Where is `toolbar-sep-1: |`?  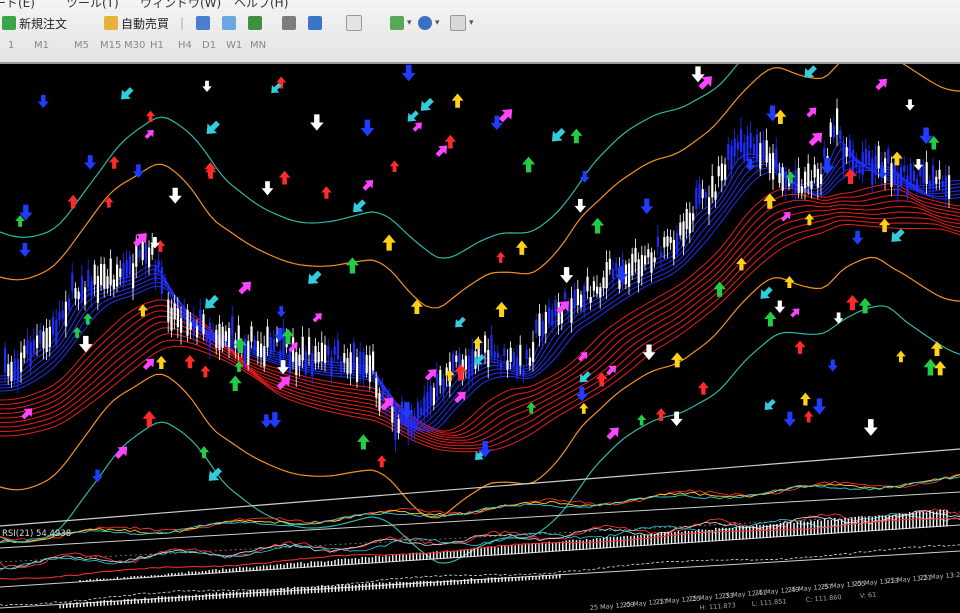
toolbar-sep-1: | is located at coordinates (182, 23).